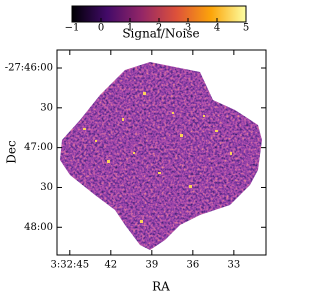  What do you see at coordinates (246, 28) in the screenshot?
I see `colorbar-tick-label: 5` at bounding box center [246, 28].